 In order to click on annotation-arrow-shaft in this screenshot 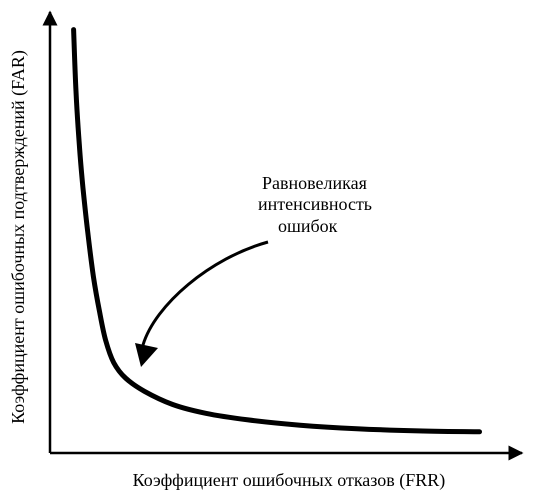, I will do `click(205, 293)`.